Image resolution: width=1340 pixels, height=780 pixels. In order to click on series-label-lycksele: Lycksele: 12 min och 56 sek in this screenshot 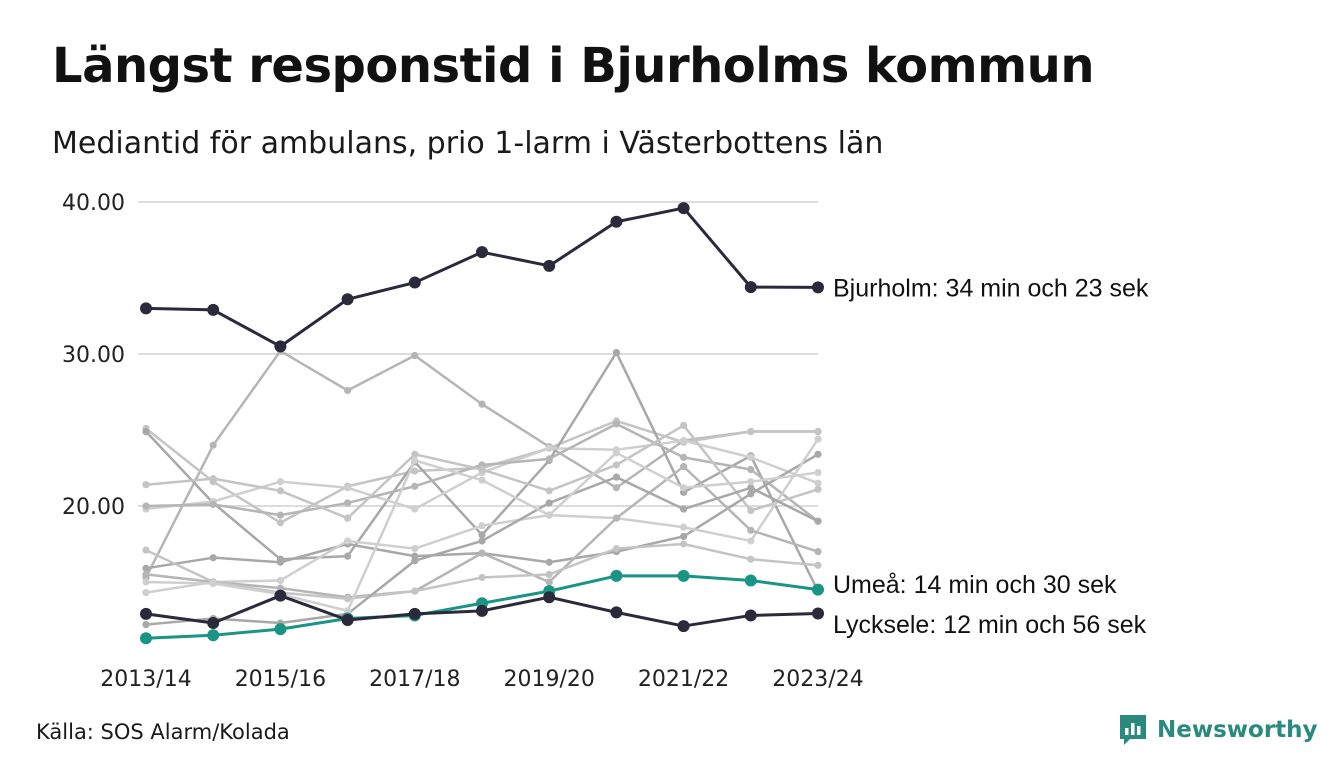, I will do `click(990, 625)`.